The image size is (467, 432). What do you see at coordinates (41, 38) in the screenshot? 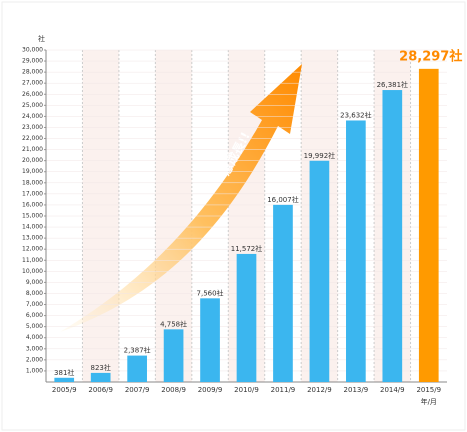
I see `y-unit: 社` at bounding box center [41, 38].